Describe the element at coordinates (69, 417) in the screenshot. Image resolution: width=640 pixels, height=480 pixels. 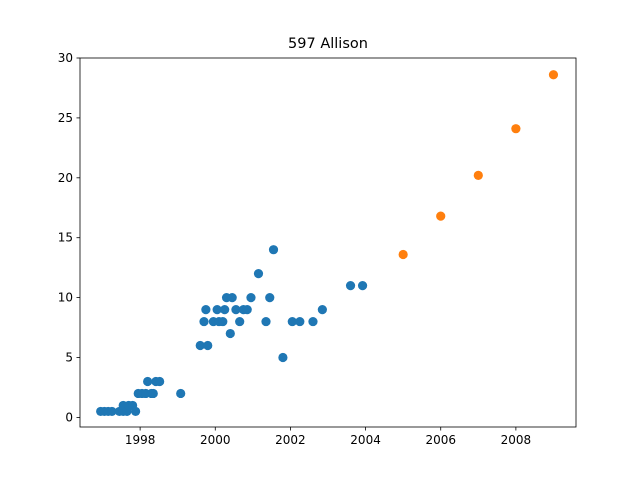
I see `y-tick-label: 0` at that location.